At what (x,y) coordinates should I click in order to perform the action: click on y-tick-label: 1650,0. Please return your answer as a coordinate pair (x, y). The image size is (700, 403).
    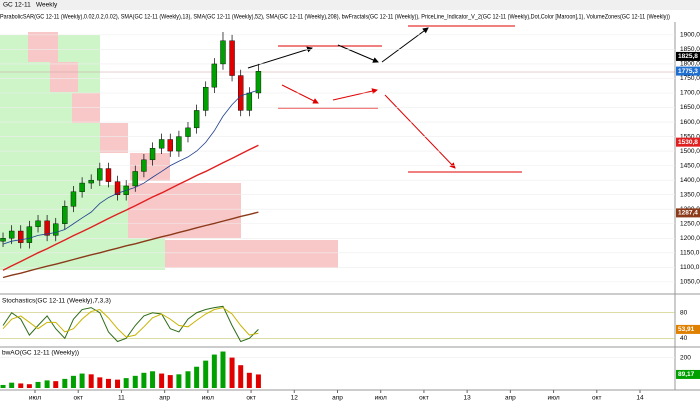
    Looking at the image, I should click on (690, 107).